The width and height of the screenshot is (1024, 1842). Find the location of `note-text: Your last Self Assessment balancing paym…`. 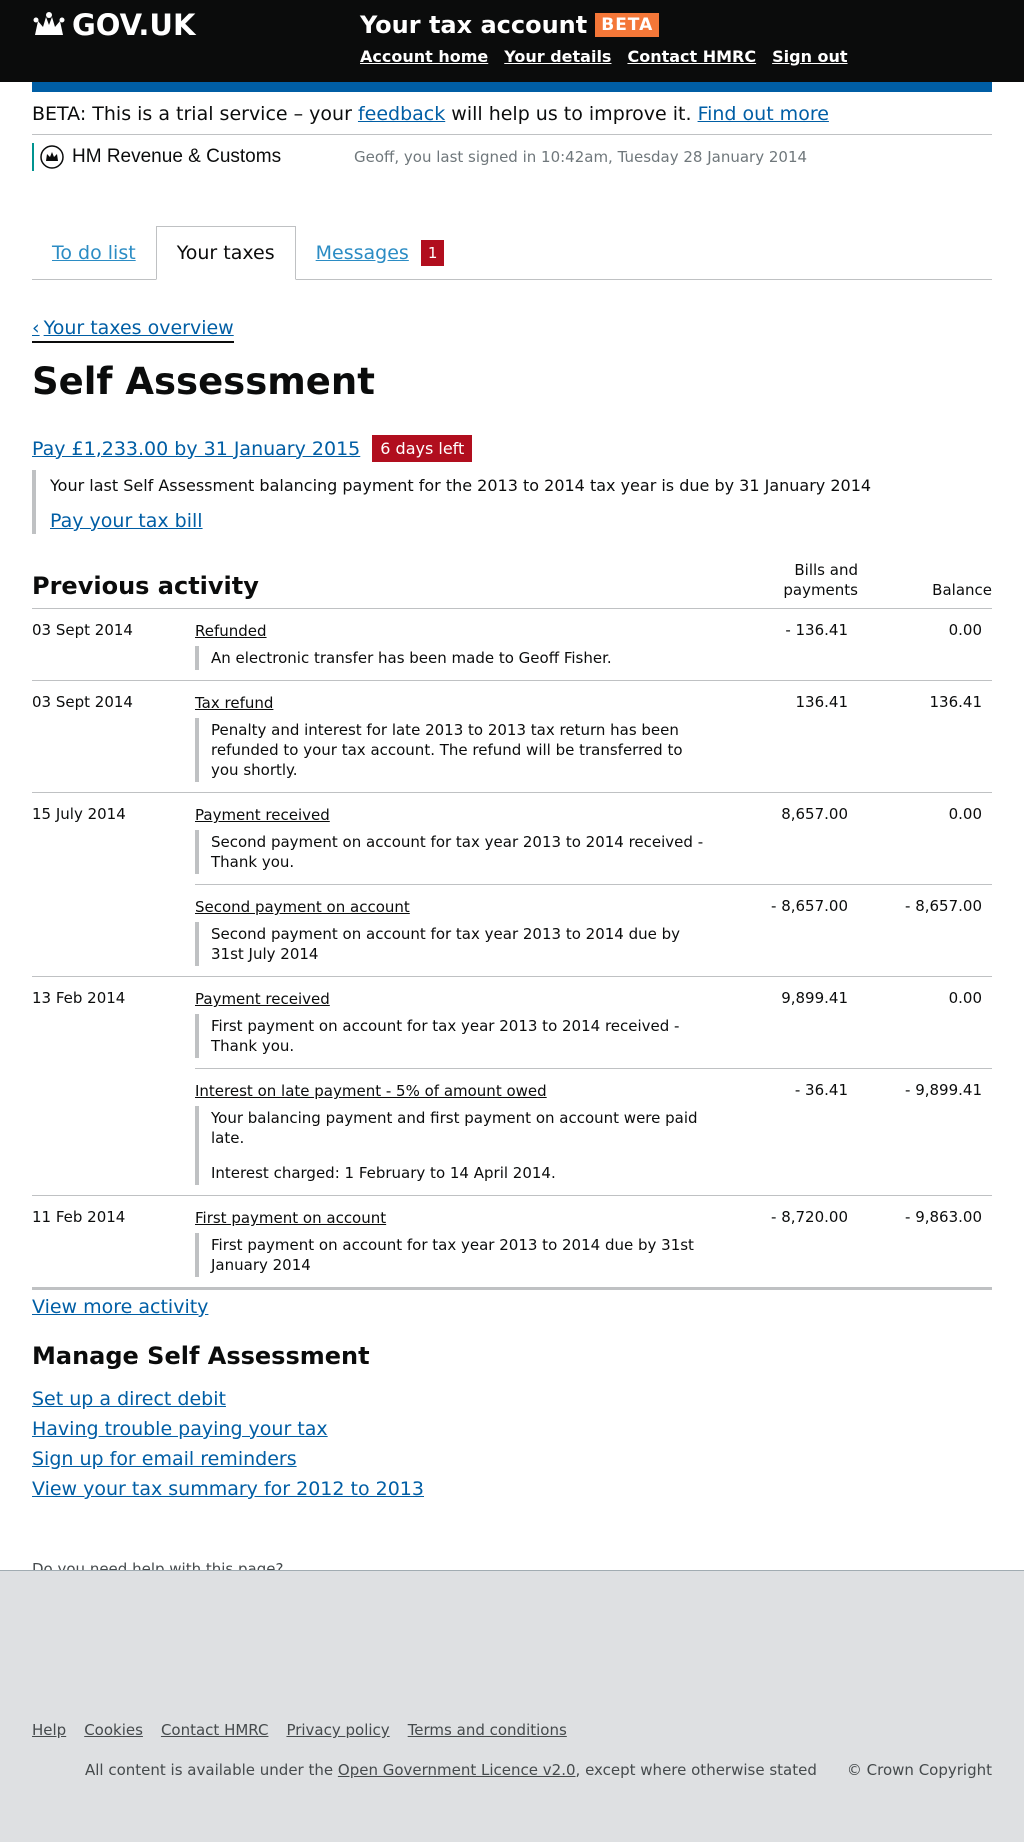

note-text: Your last Self Assessment balancing paym… is located at coordinates (461, 485).